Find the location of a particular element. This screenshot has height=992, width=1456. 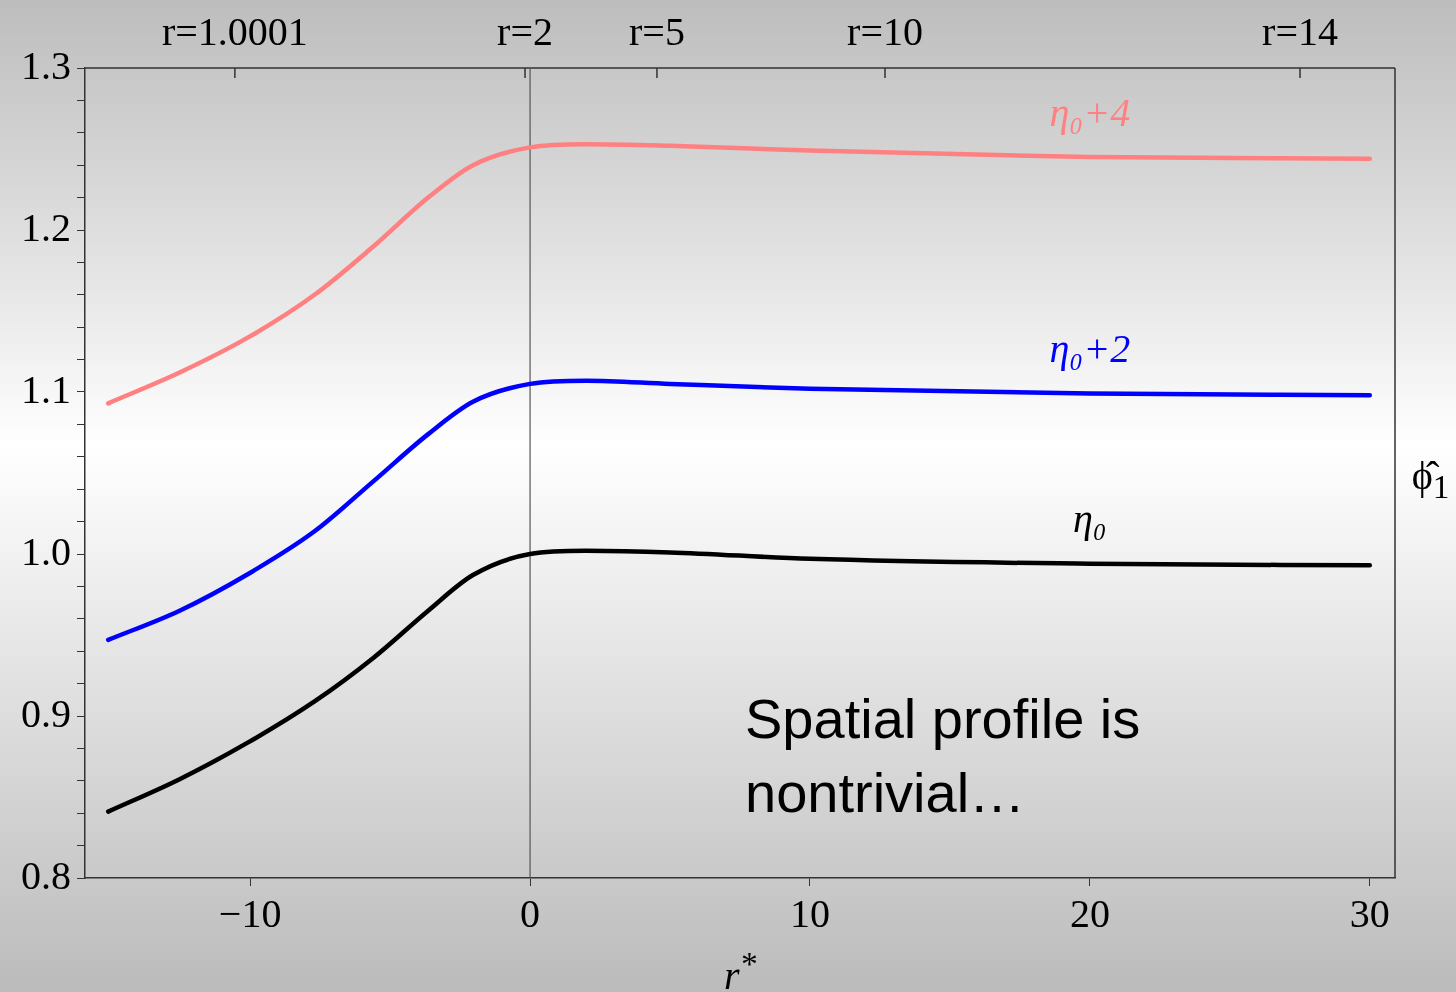

x-tick-label: −10 is located at coordinates (250, 913).